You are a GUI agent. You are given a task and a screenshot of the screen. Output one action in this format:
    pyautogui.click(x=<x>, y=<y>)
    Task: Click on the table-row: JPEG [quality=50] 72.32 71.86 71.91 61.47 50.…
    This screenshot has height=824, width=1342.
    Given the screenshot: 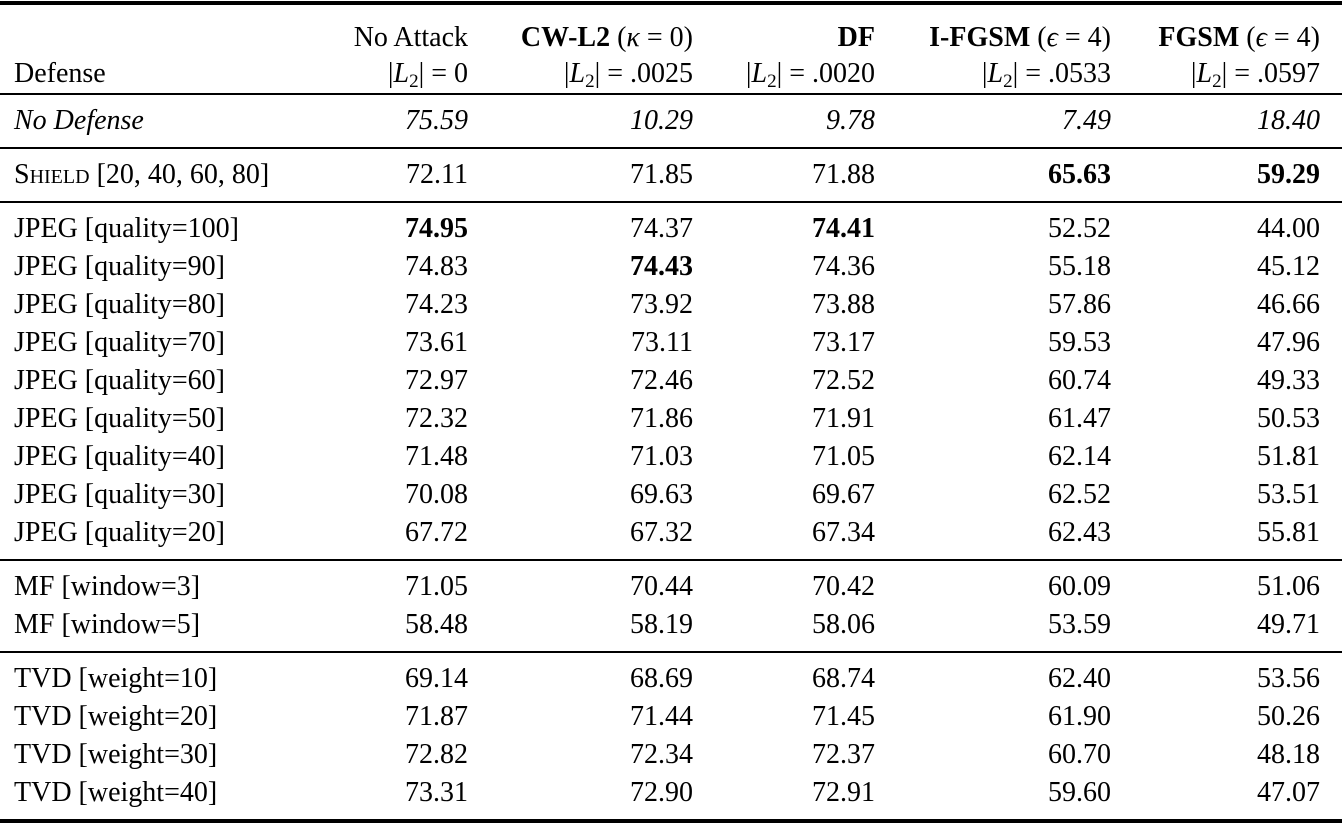 What is the action you would take?
    pyautogui.click(x=671, y=419)
    